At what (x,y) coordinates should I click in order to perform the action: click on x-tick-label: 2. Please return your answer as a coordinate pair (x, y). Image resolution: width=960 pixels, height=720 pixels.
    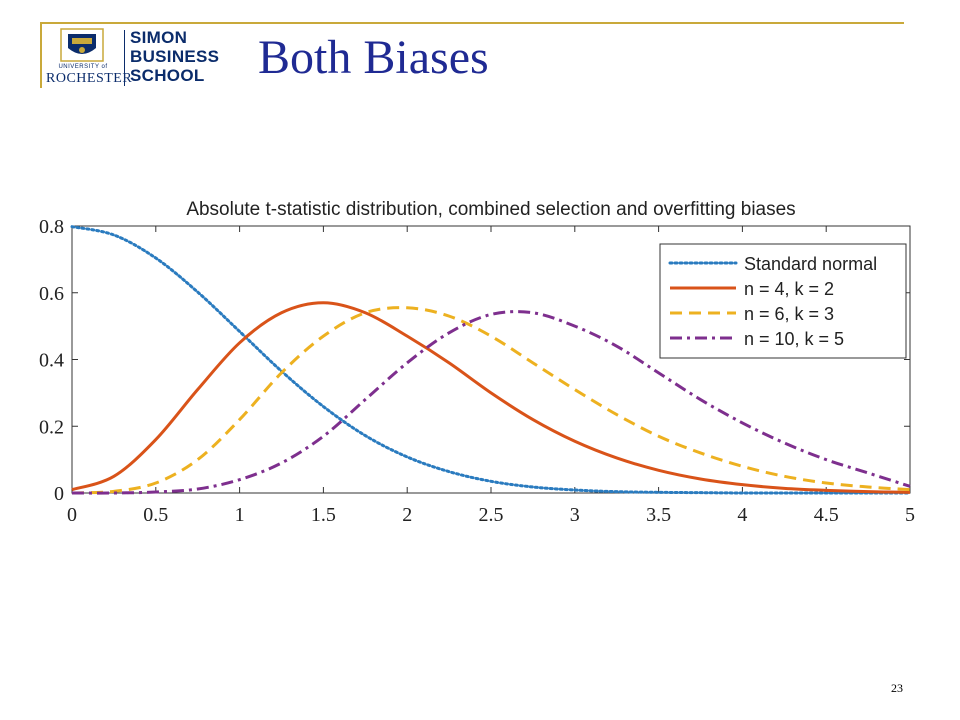
    Looking at the image, I should click on (407, 515).